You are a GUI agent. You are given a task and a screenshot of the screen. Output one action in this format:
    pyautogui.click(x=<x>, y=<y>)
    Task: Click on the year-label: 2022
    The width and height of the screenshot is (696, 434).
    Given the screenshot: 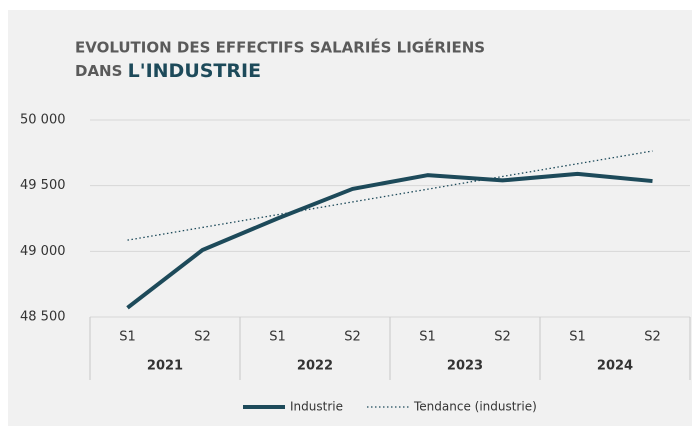 What is the action you would take?
    pyautogui.click(x=315, y=366)
    